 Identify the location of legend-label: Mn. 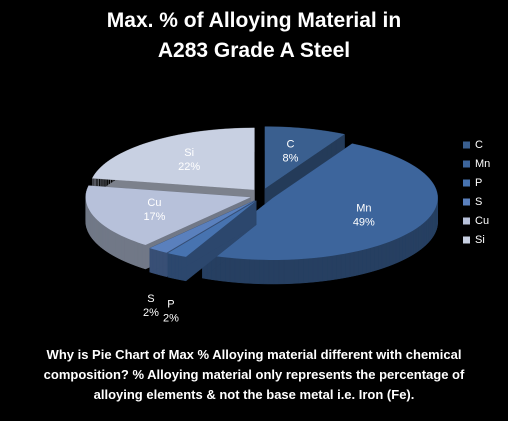
(482, 164).